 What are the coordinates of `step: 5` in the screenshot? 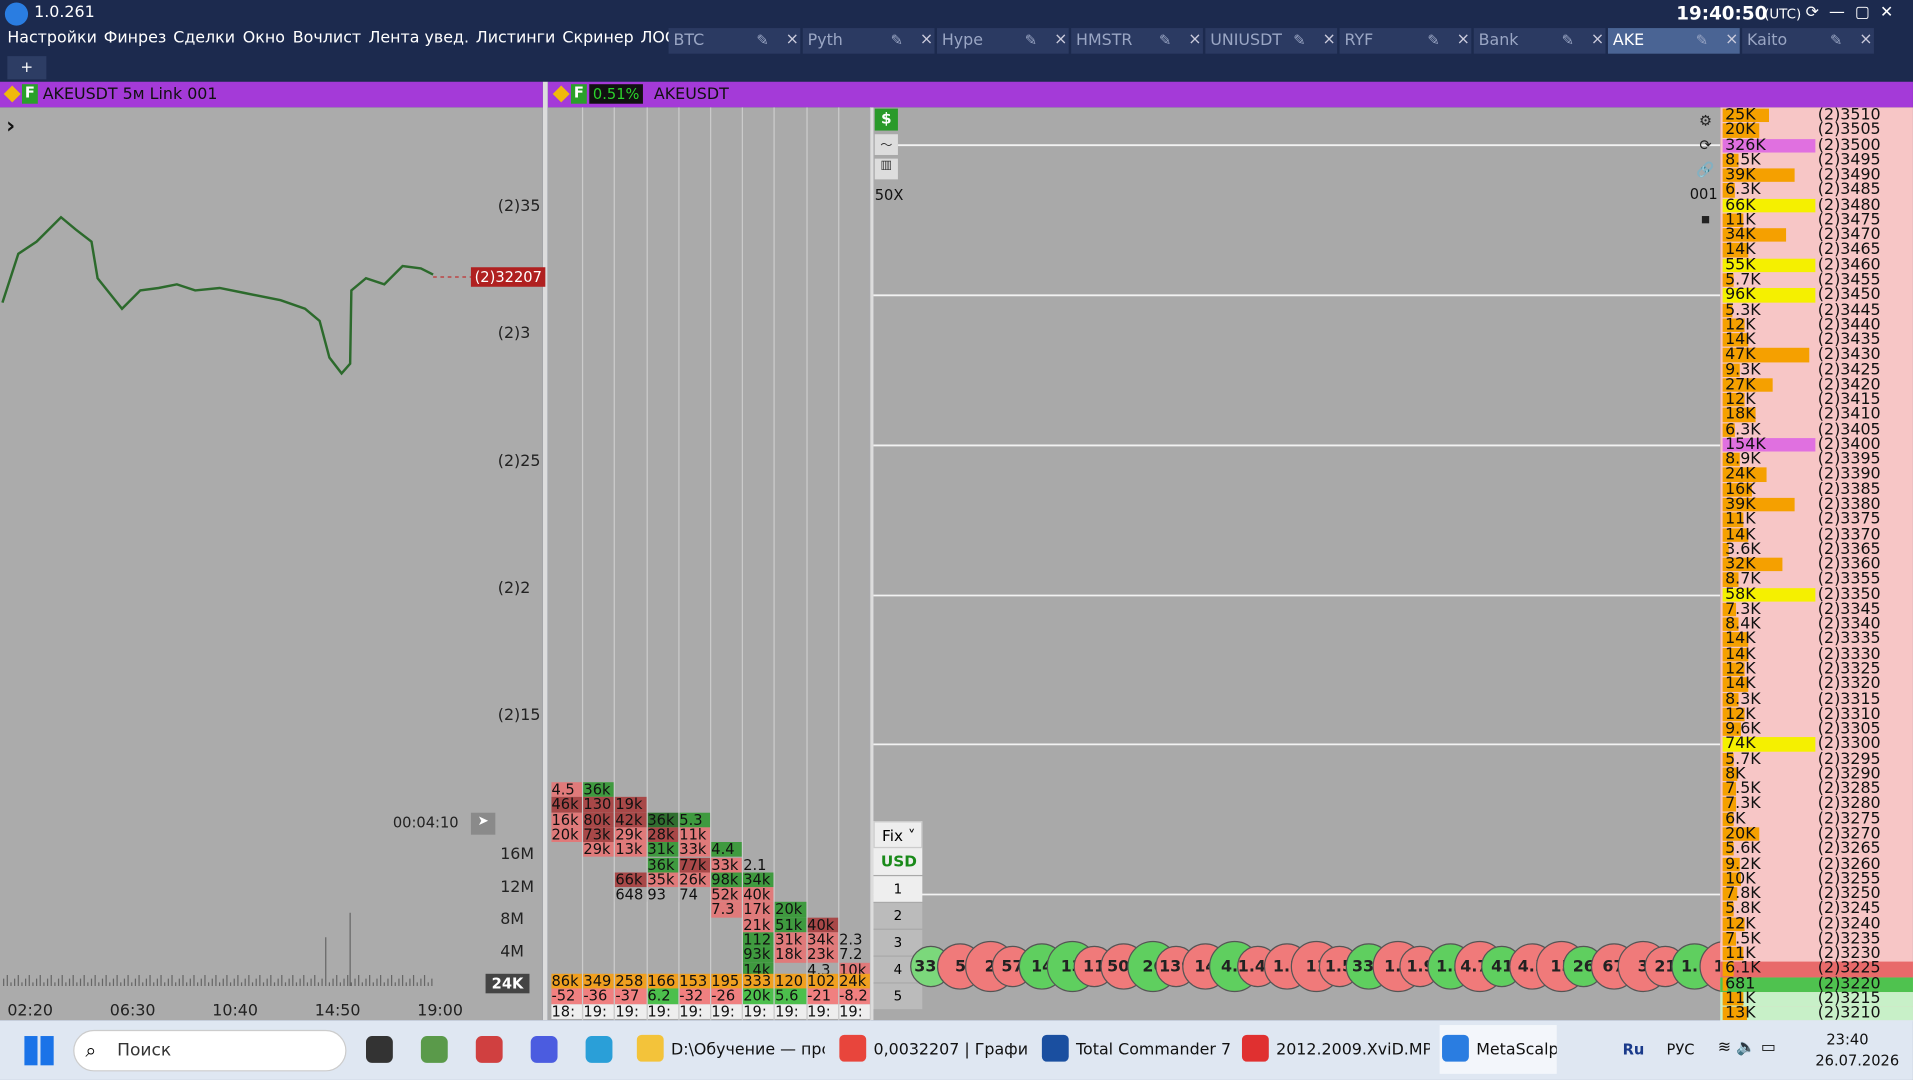 It's located at (898, 996).